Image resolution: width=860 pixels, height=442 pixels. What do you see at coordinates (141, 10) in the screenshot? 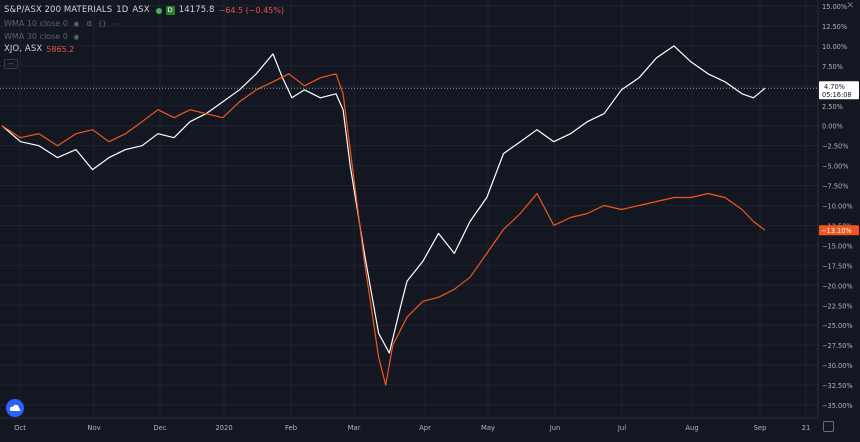
I see `exchange-label: ASX` at bounding box center [141, 10].